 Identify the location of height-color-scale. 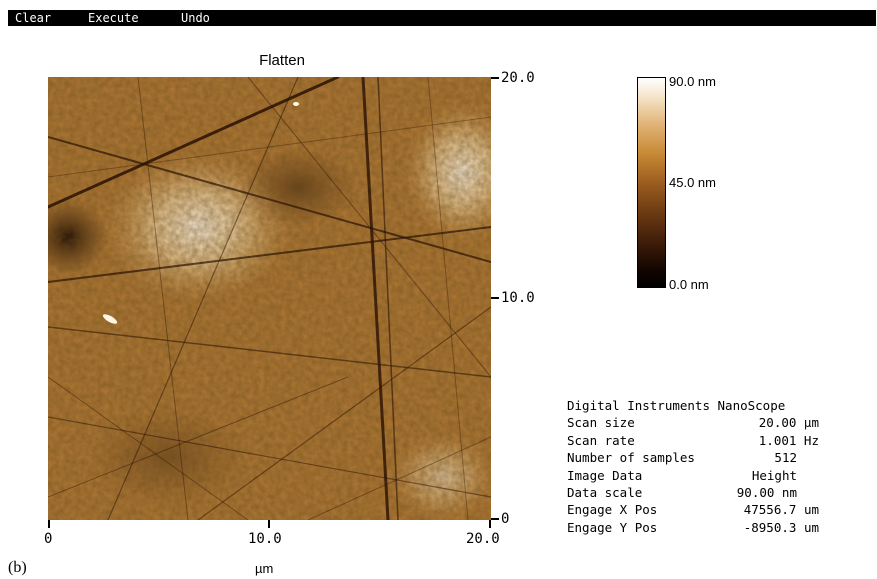
(651, 182).